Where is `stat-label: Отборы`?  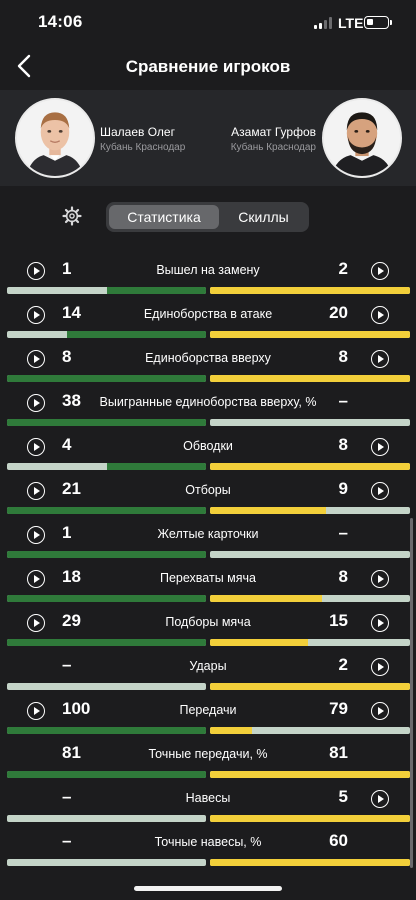 stat-label: Отборы is located at coordinates (208, 490).